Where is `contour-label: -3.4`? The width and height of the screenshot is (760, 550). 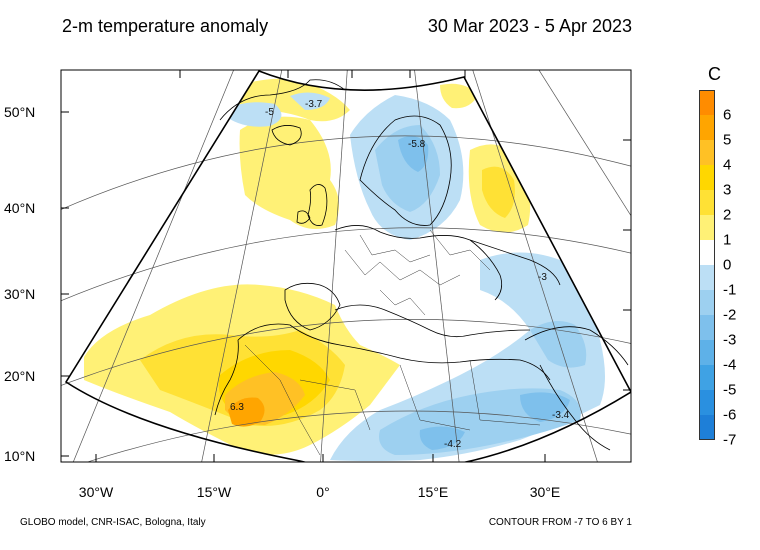
contour-label: -3.4 is located at coordinates (561, 415).